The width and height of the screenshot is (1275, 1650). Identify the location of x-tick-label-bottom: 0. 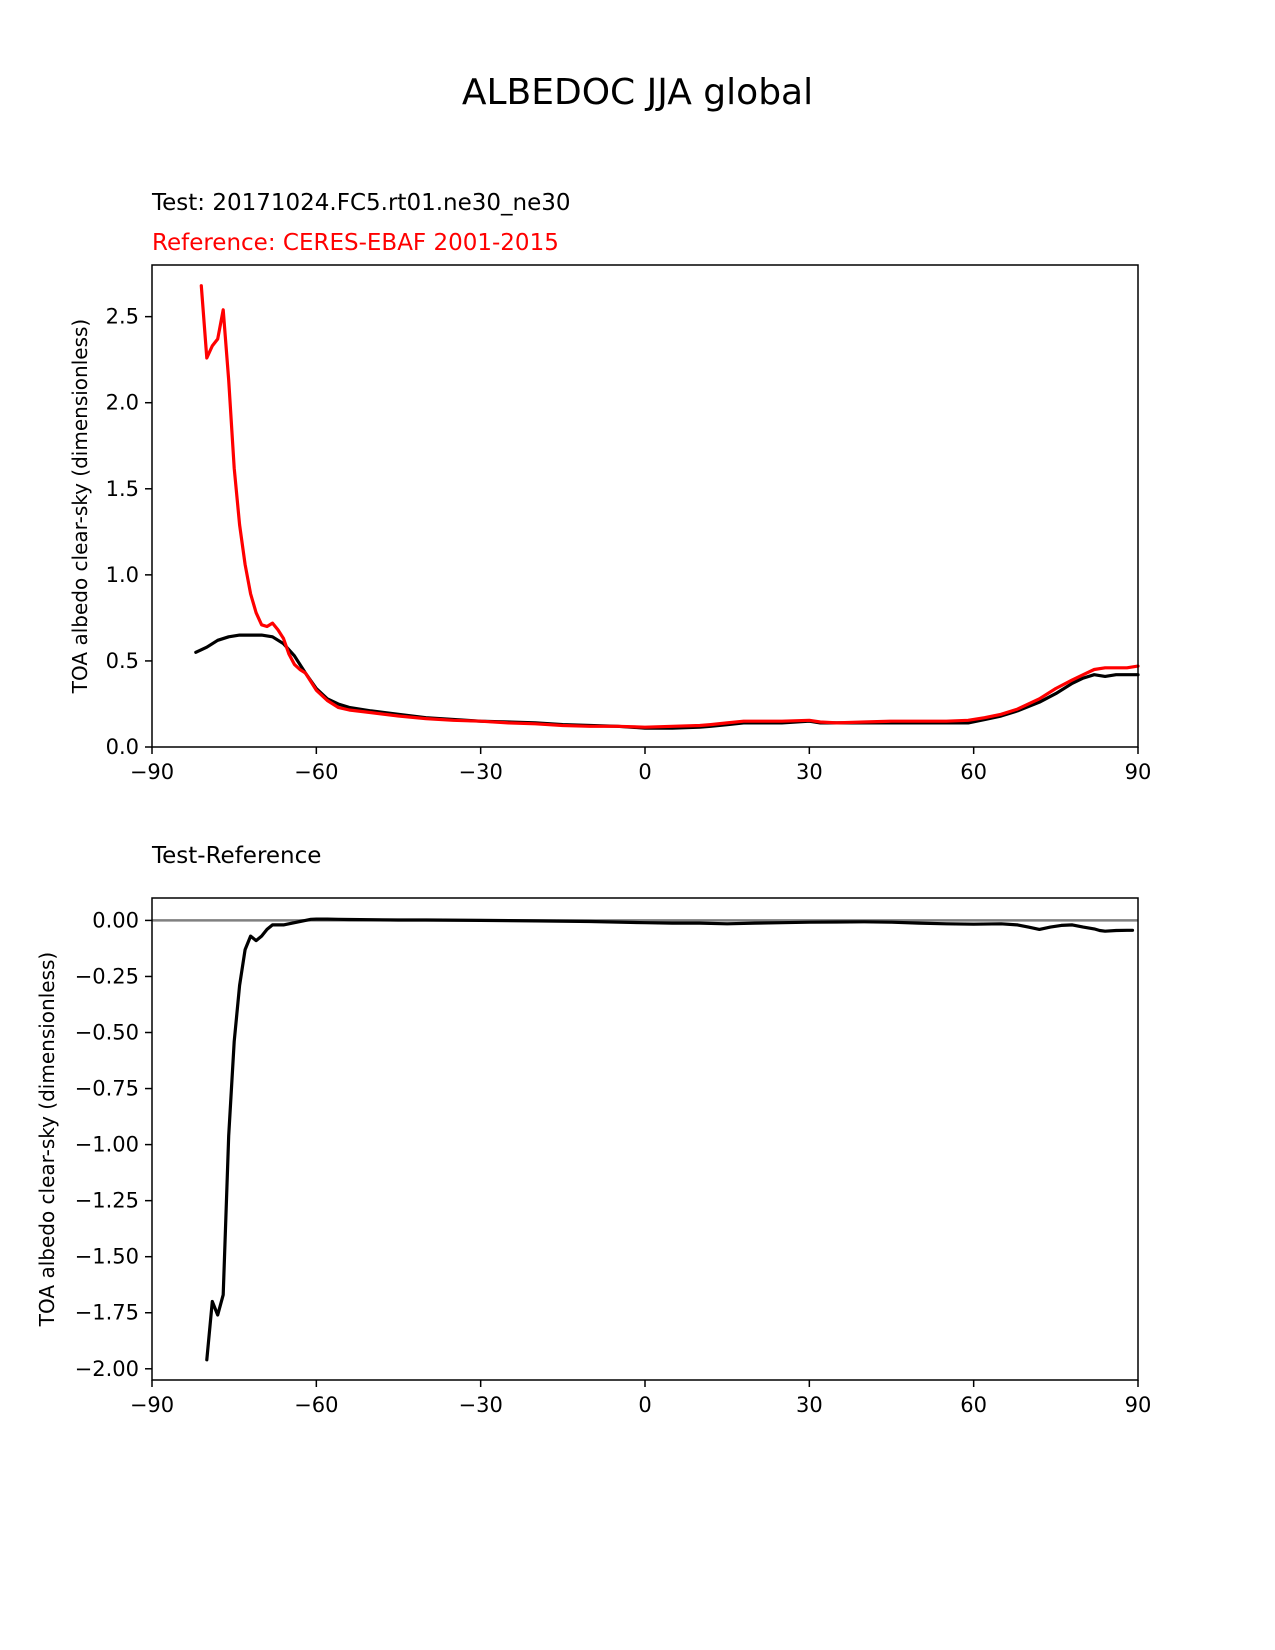
(644, 1405).